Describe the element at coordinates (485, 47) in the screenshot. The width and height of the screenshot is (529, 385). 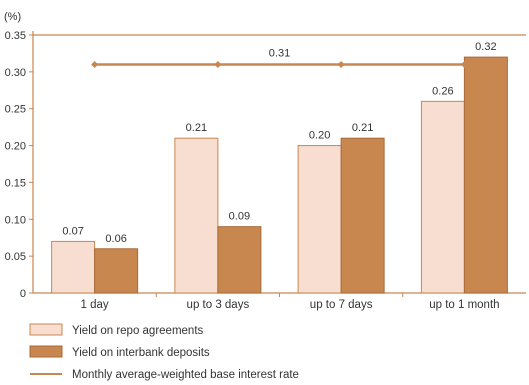
I see `bar-data-label: 0.32` at that location.